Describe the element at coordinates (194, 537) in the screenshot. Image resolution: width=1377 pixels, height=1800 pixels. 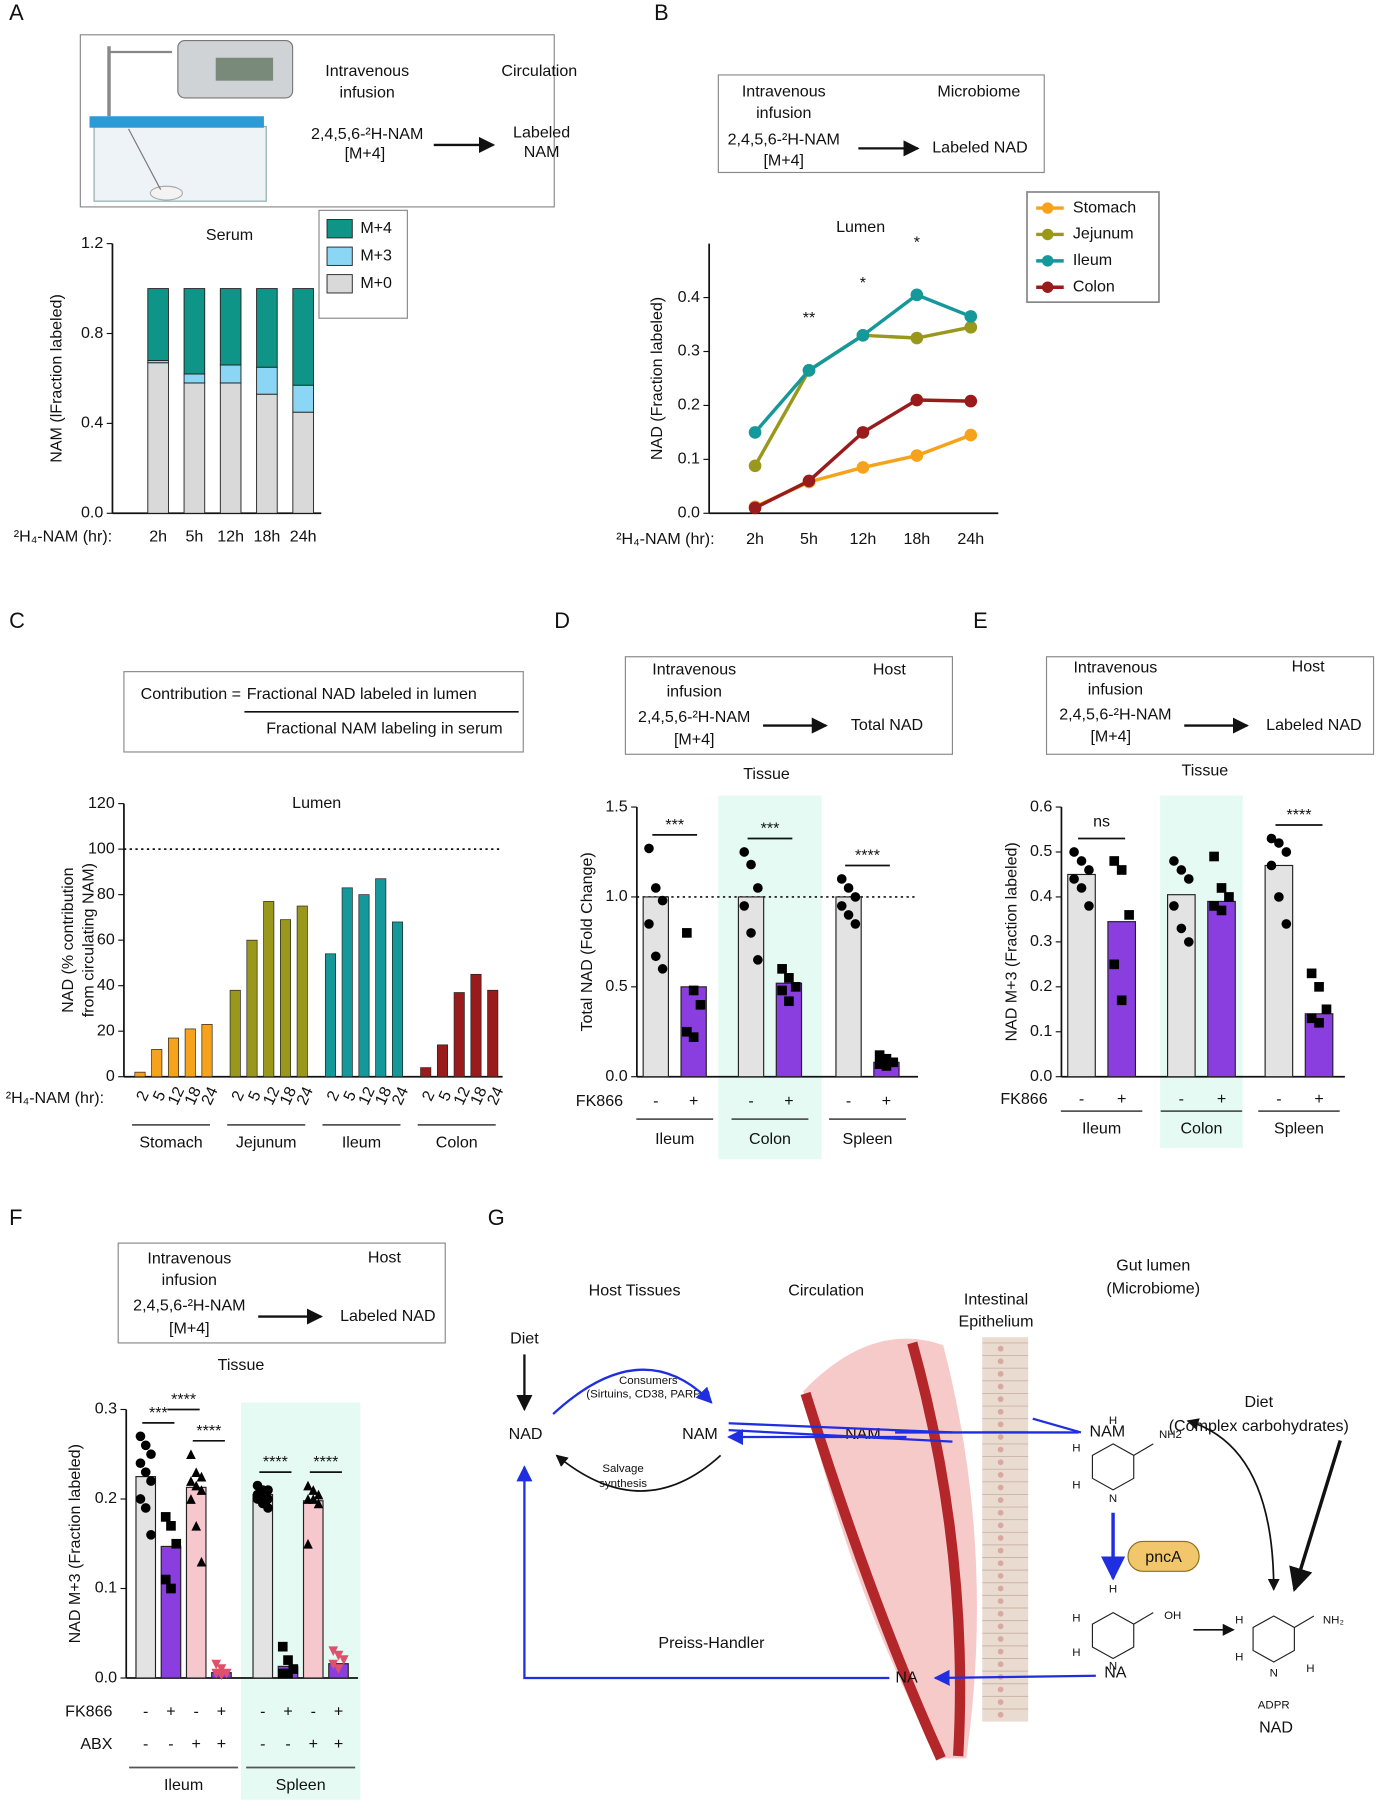
I see `x-tick-label: 5h` at that location.